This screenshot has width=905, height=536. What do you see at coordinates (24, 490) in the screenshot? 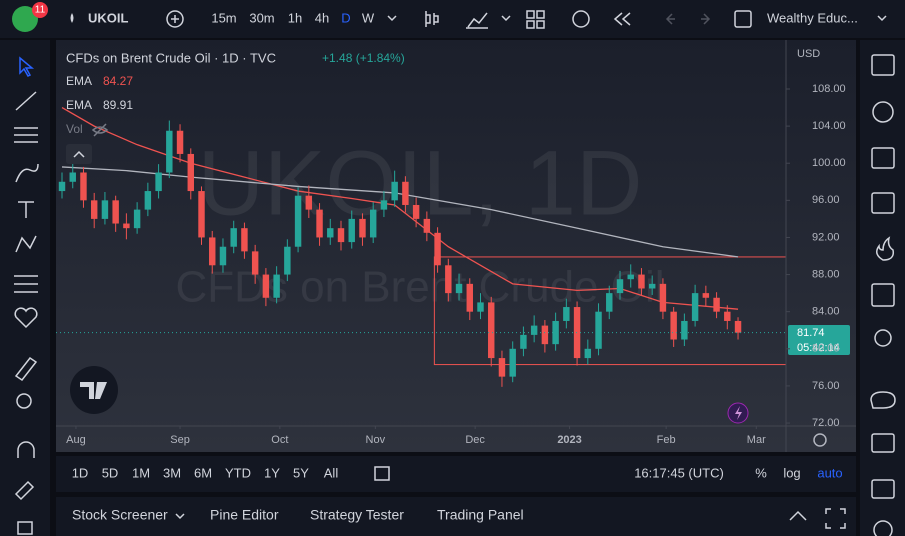
I see `stay-drawing` at bounding box center [24, 490].